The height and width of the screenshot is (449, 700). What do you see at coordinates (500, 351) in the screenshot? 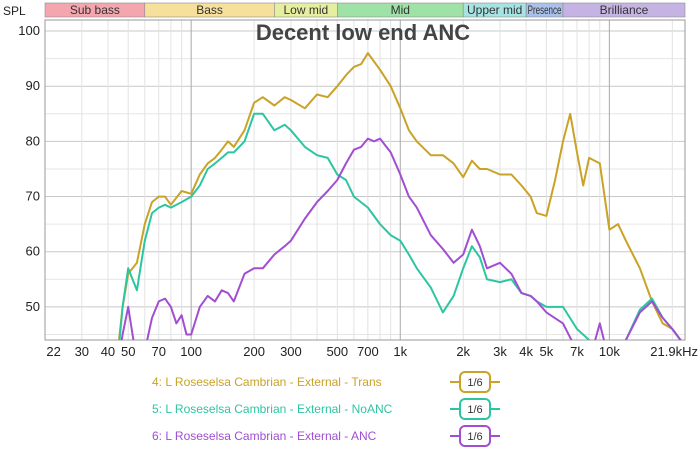
I see `x-tick-label: 3k` at bounding box center [500, 351].